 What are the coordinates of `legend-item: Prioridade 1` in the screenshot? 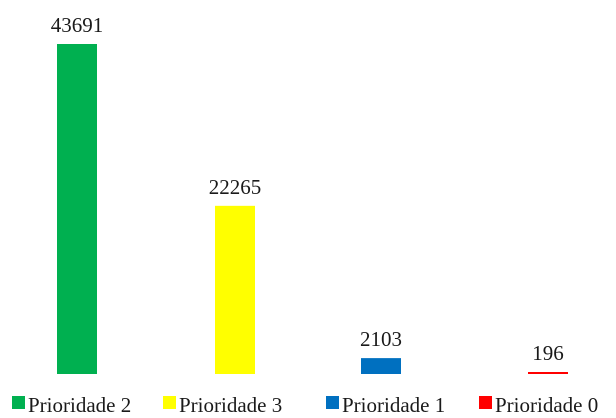 It's located at (385, 405).